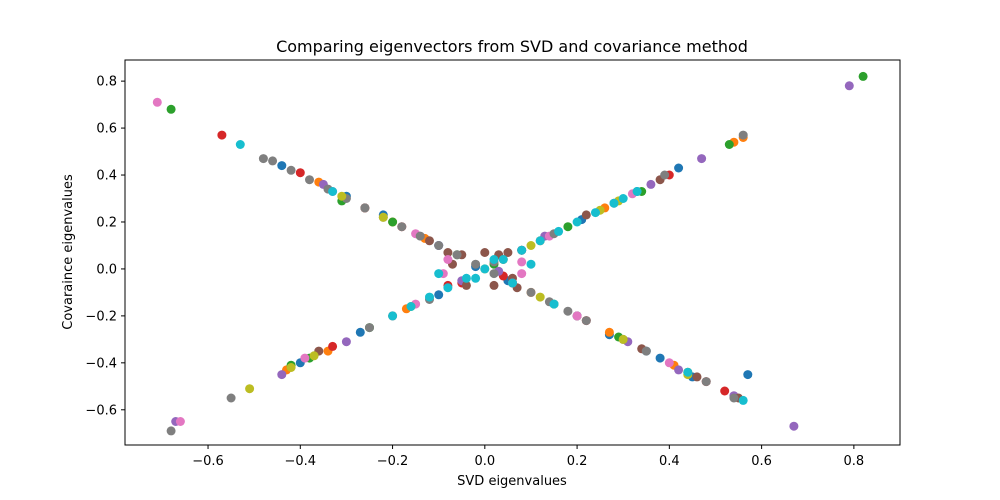  Describe the element at coordinates (393, 461) in the screenshot. I see `x-tick-label: −0.2` at that location.